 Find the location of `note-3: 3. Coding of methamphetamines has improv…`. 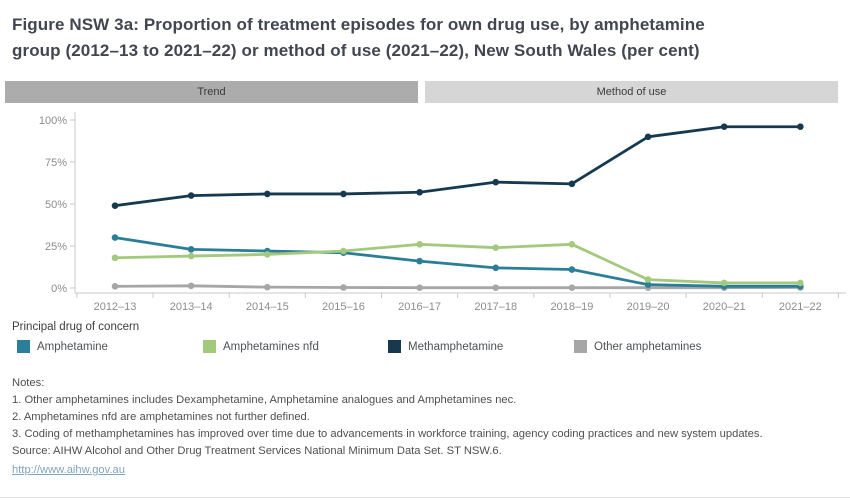

note-3: 3. Coding of methamphetamines has improv… is located at coordinates (387, 434).